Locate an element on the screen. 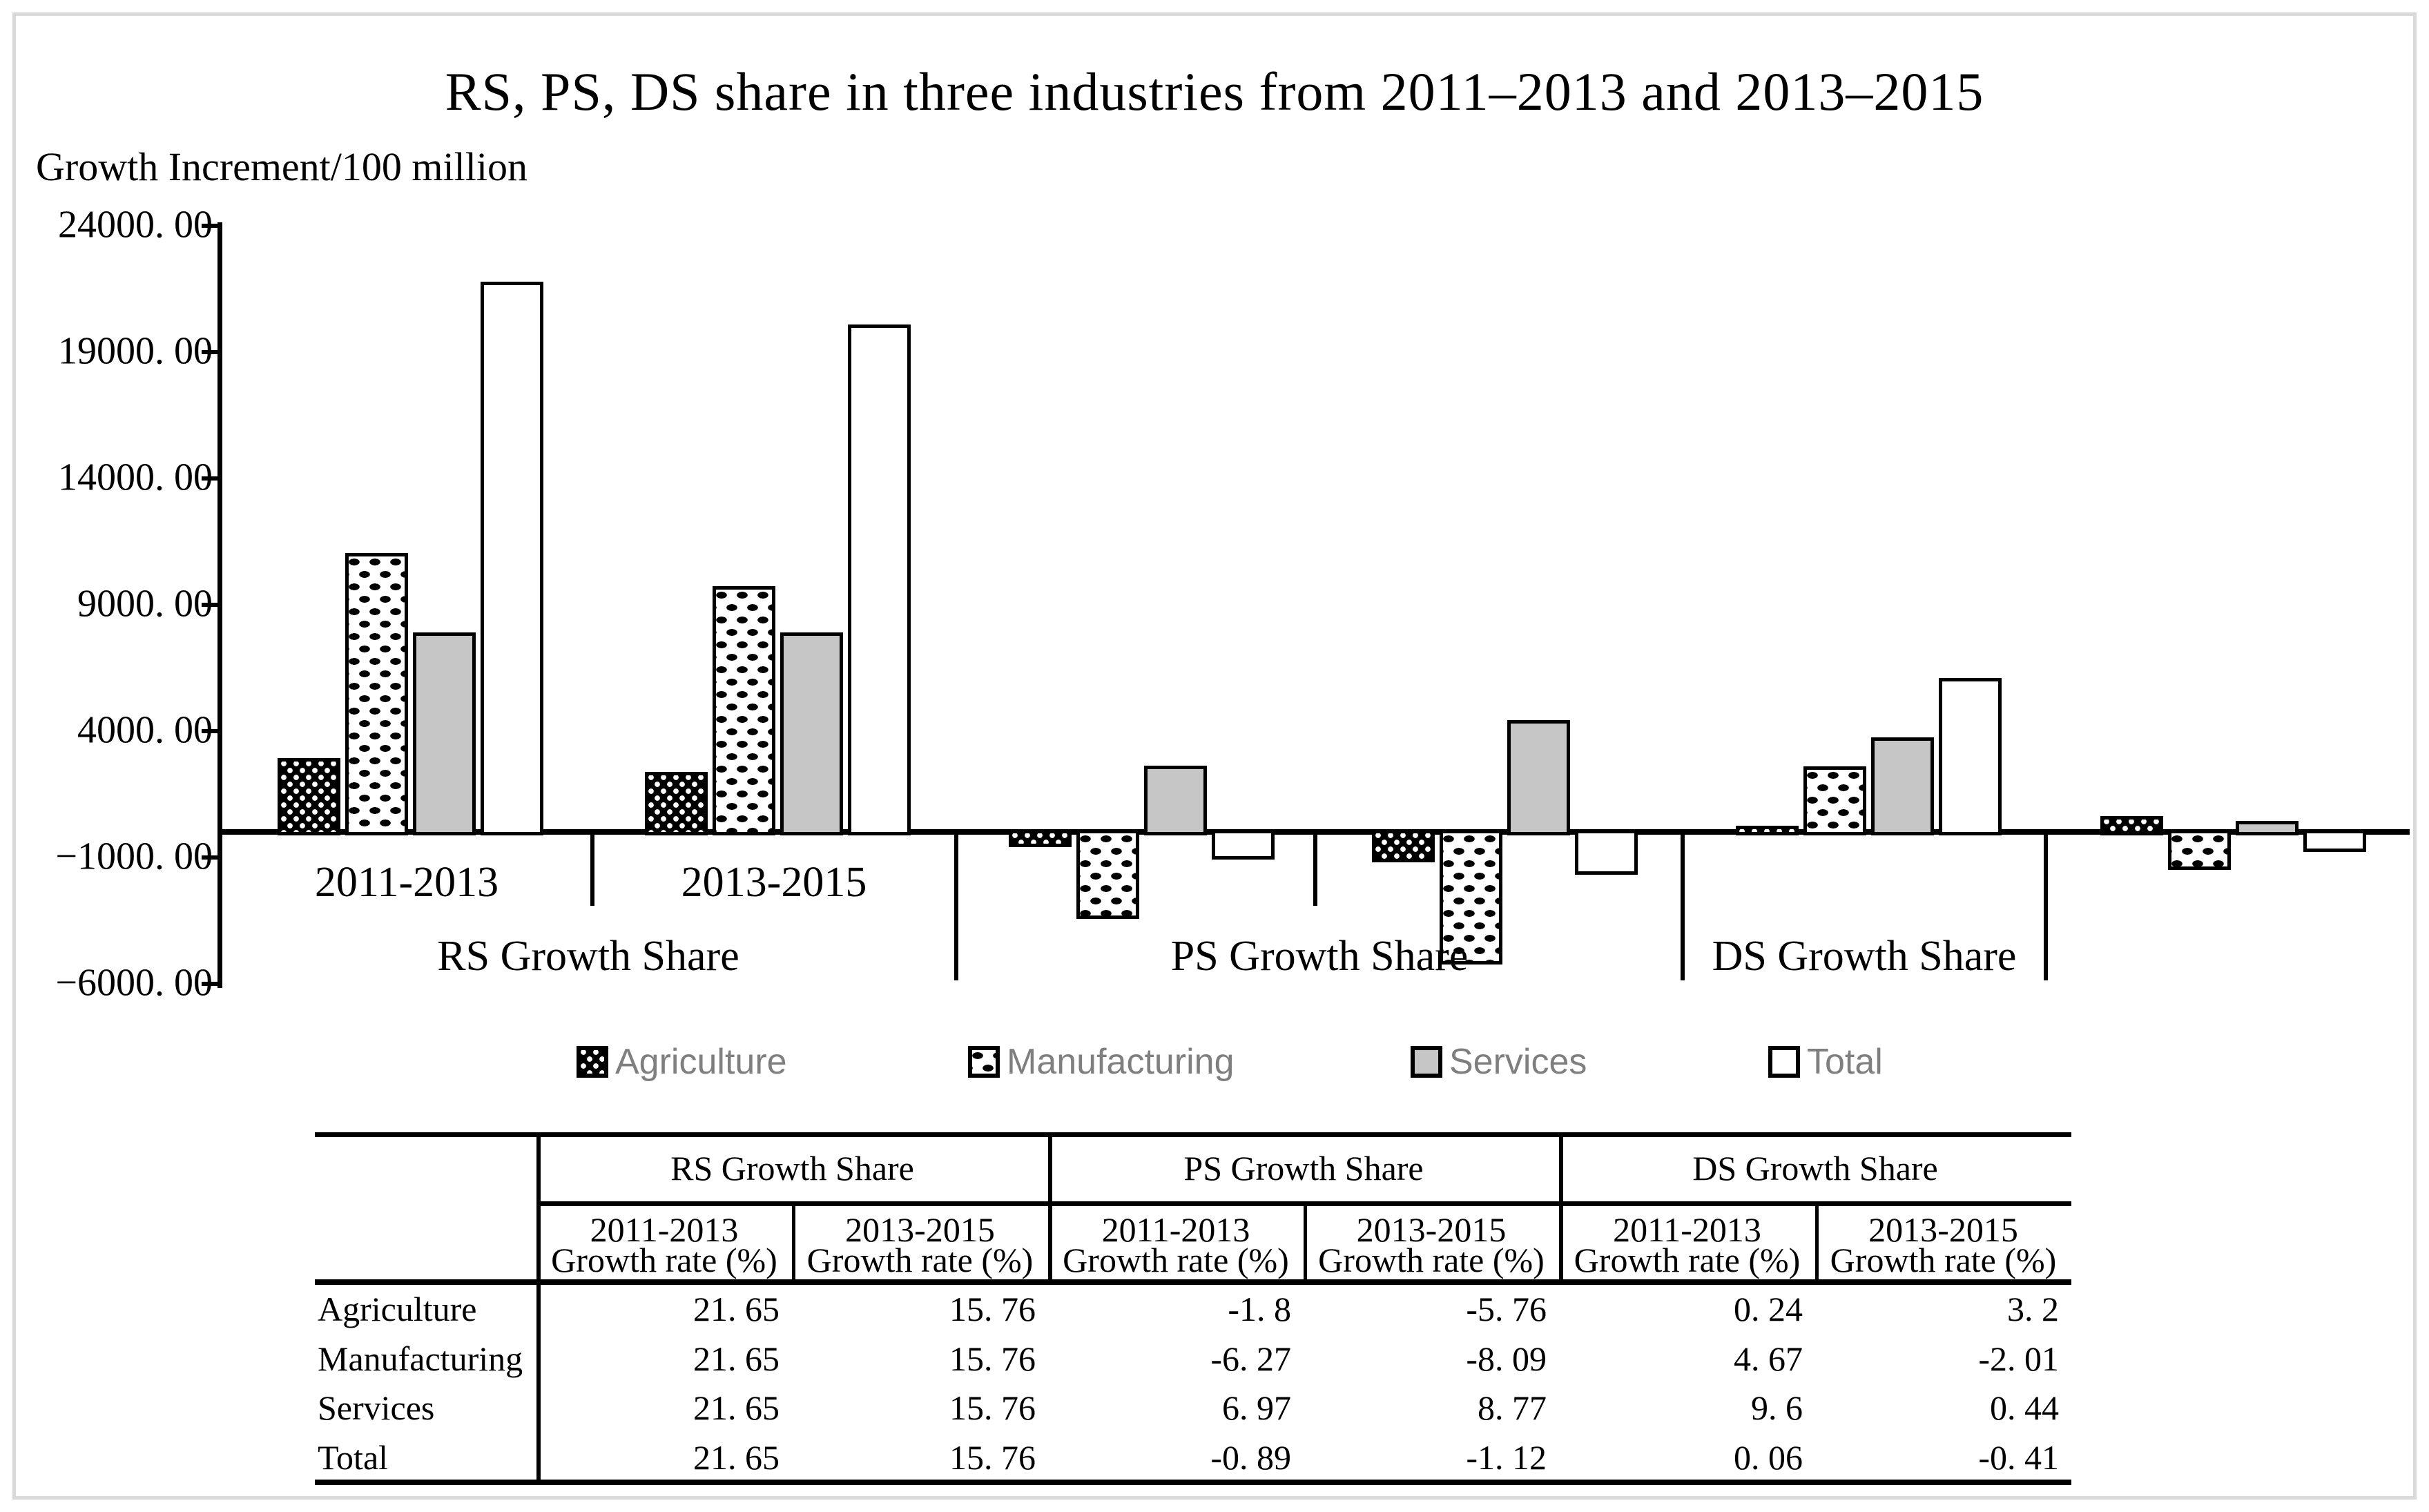 The image size is (2429, 1512). bar-agriculture-ps-2011-2013 is located at coordinates (1040, 838).